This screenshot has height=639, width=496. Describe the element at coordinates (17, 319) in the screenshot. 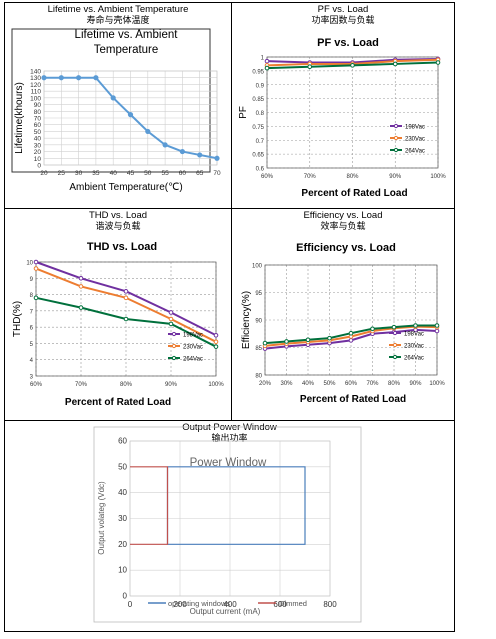

I see `y-axis-label: THD(%)` at that location.